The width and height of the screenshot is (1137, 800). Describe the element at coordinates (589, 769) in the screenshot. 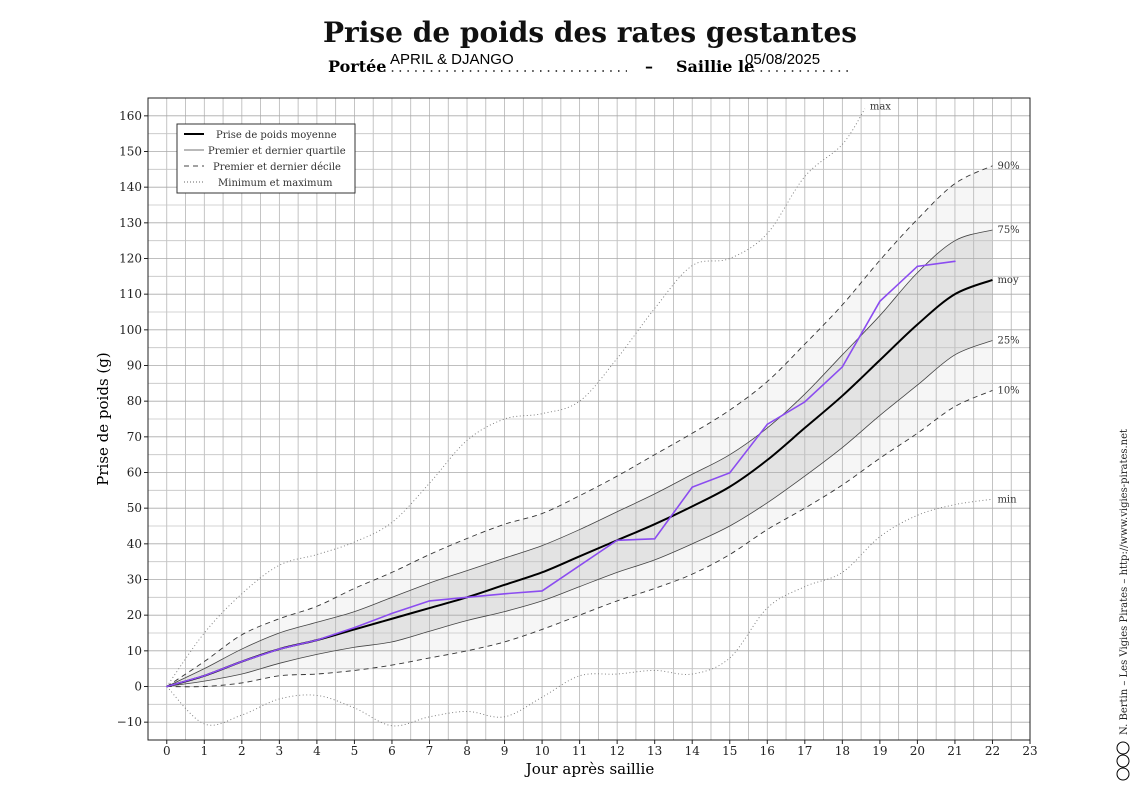

I see `x-axis-label: Jour après saillie` at that location.